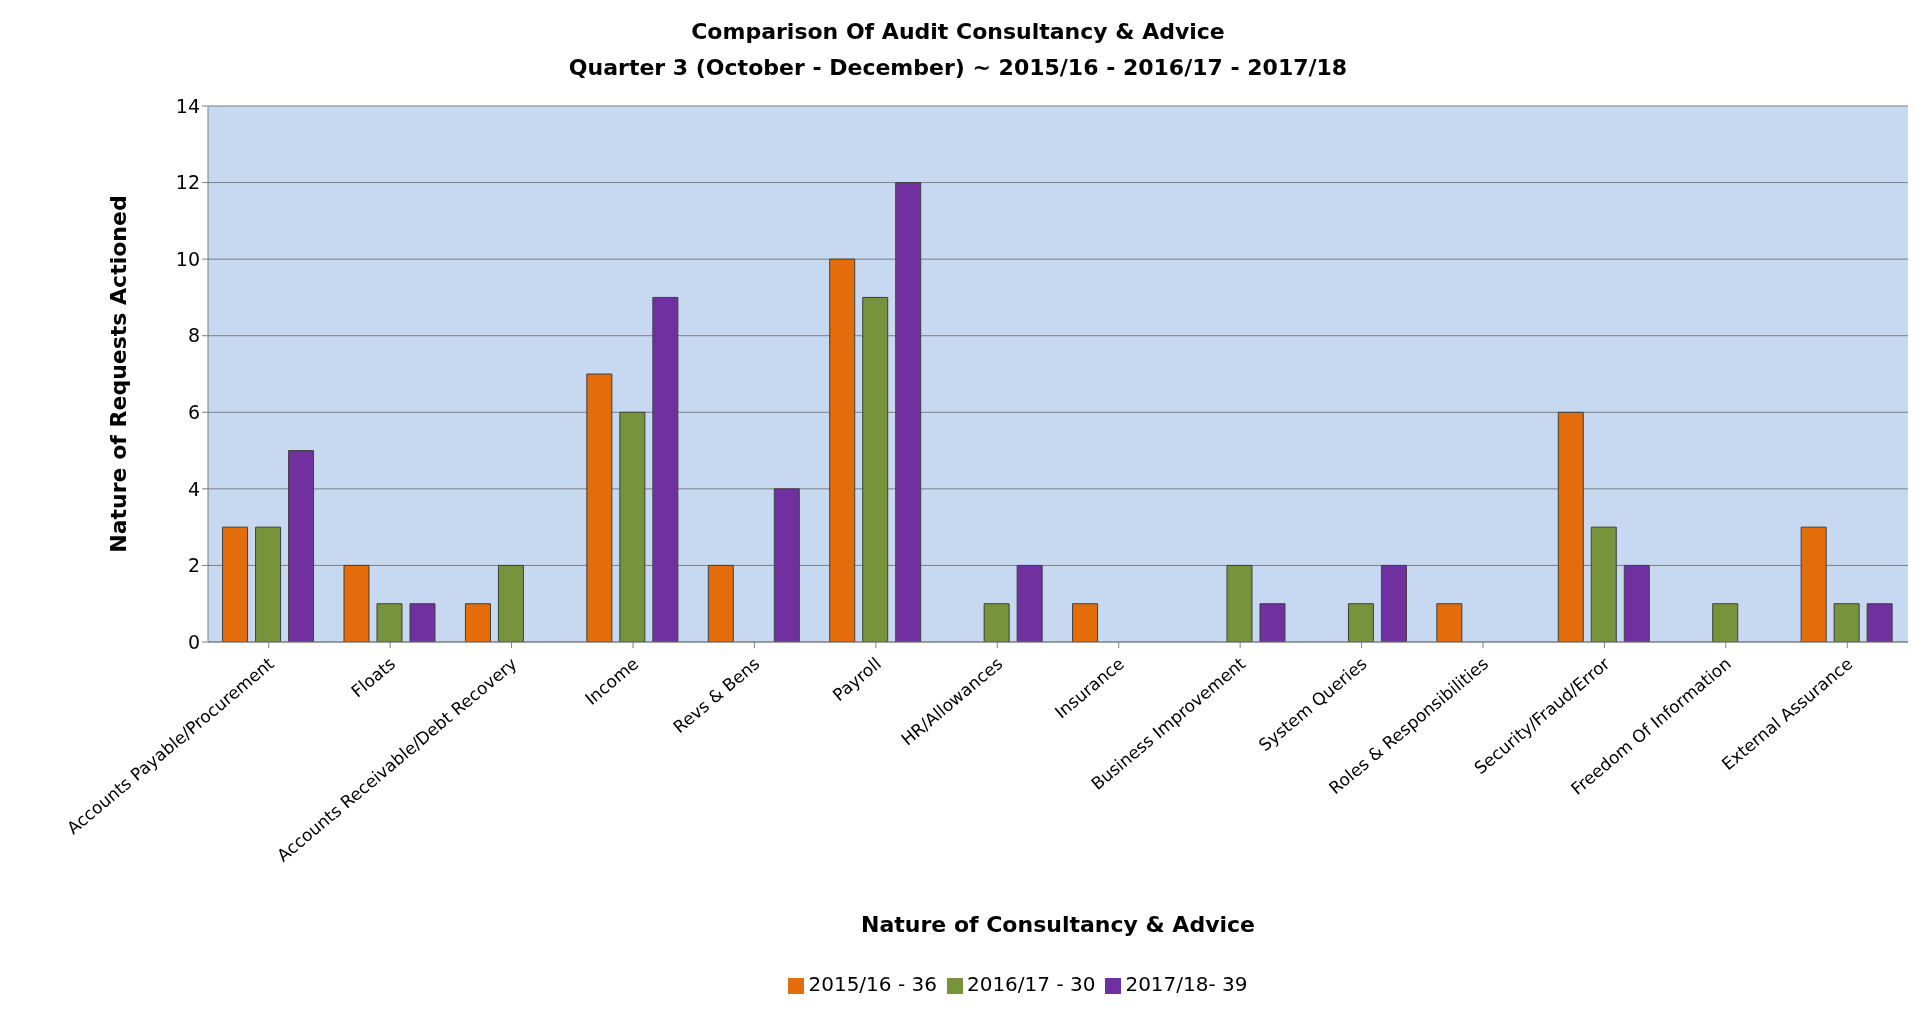  I want to click on legend-label: 2016/17 - 30, so click(1031, 984).